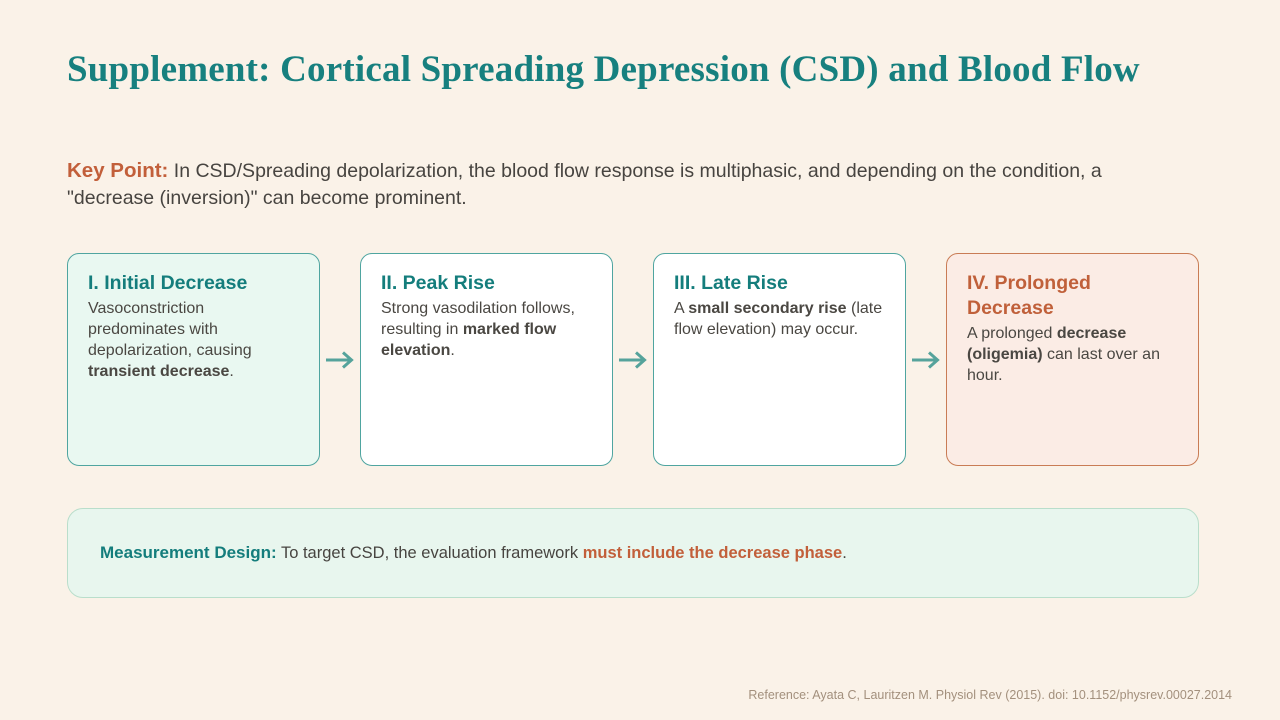  I want to click on card-heading: III. Late Rise, so click(731, 283).